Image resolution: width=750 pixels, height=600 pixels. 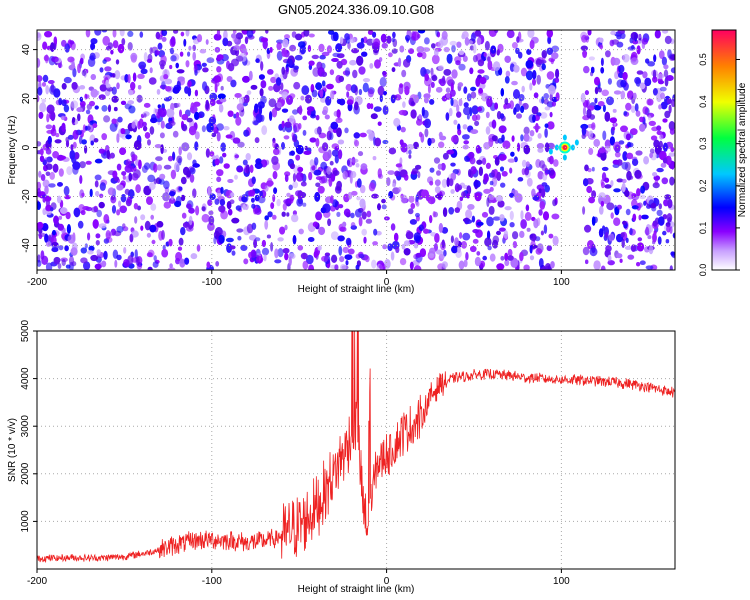 What do you see at coordinates (703, 143) in the screenshot?
I see `colorbar-tick-label: 0.3` at bounding box center [703, 143].